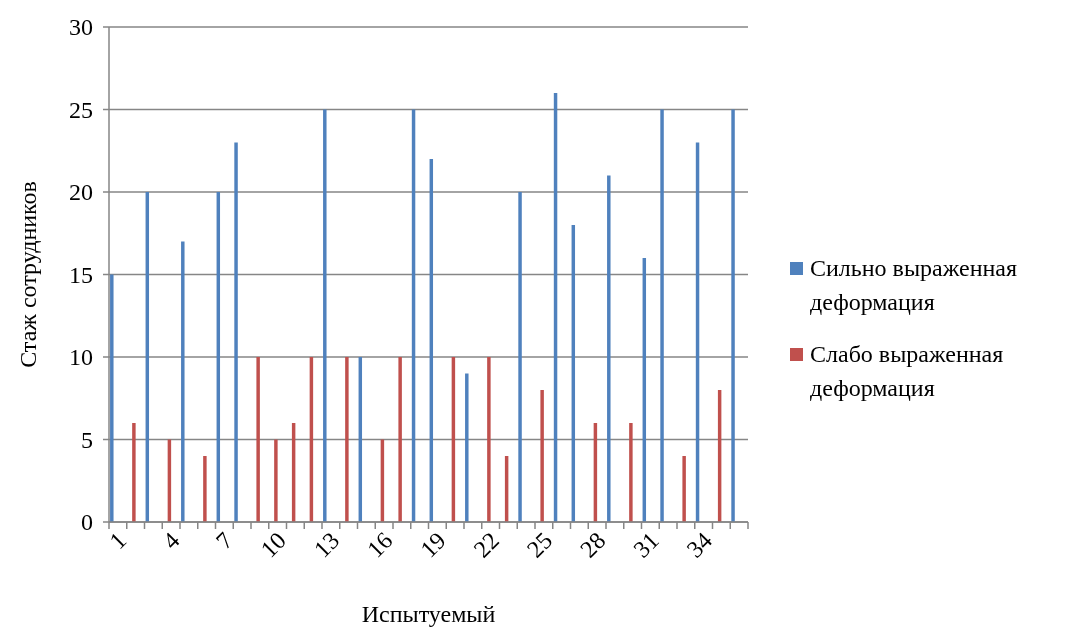 The height and width of the screenshot is (634, 1092). I want to click on x-tick-label: 16, so click(380, 545).